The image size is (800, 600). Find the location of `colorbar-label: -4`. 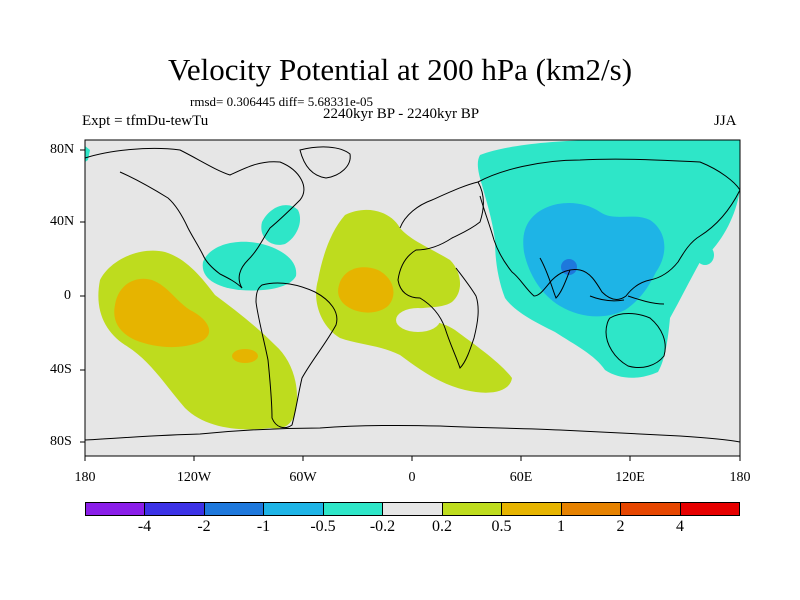

colorbar-label: -4 is located at coordinates (144, 526).